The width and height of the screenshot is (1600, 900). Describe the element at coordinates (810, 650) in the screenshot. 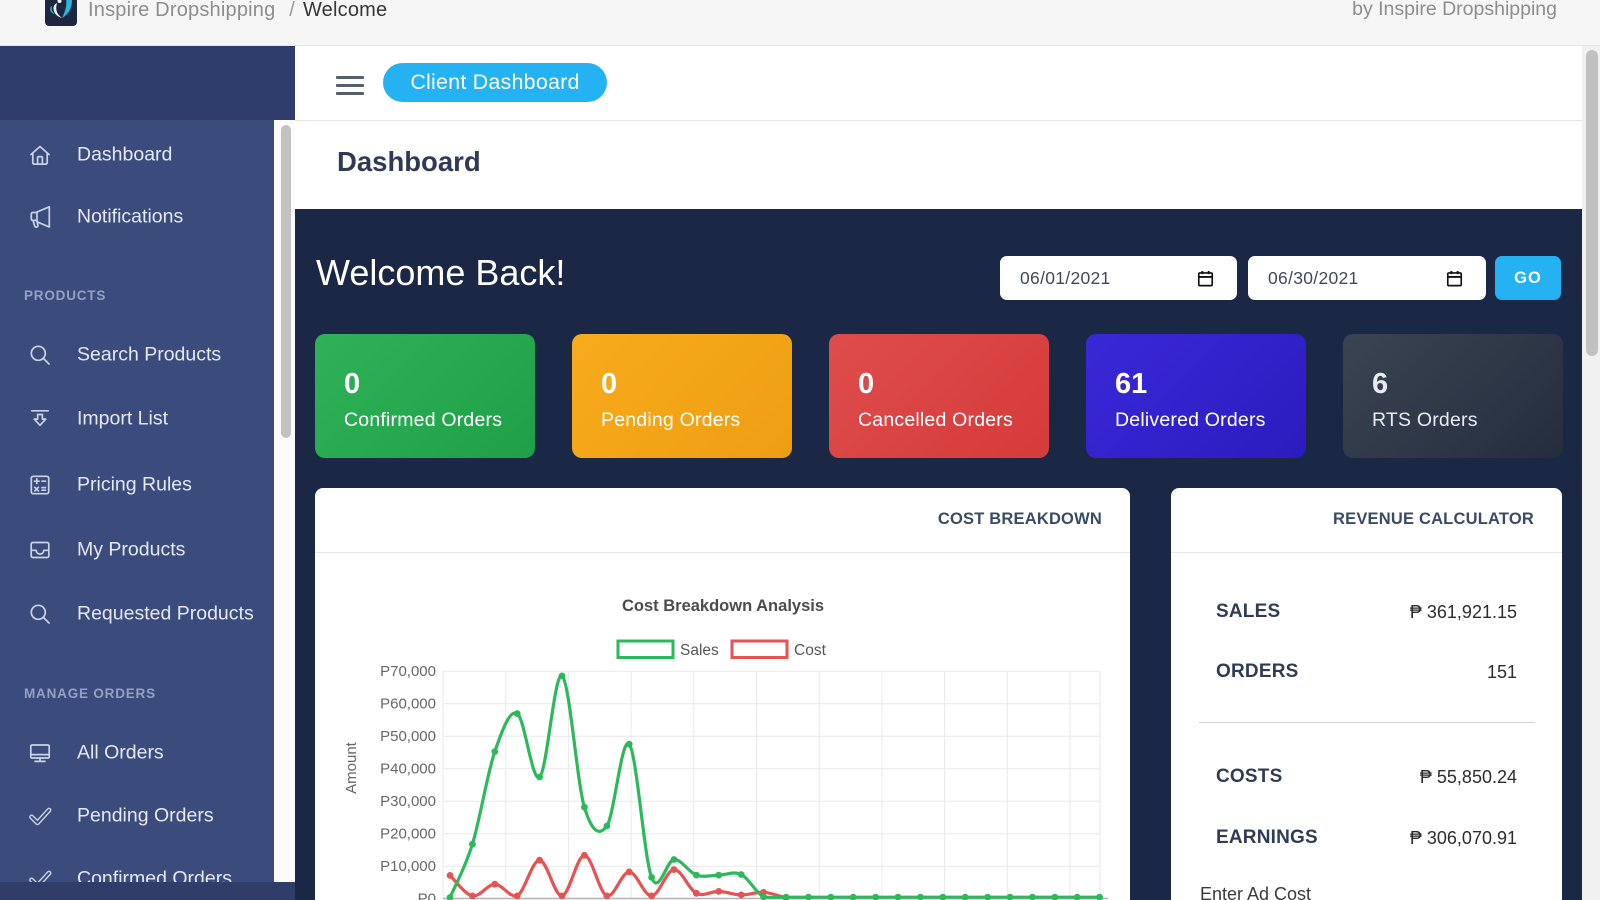

I see `svg-text: Cost` at that location.